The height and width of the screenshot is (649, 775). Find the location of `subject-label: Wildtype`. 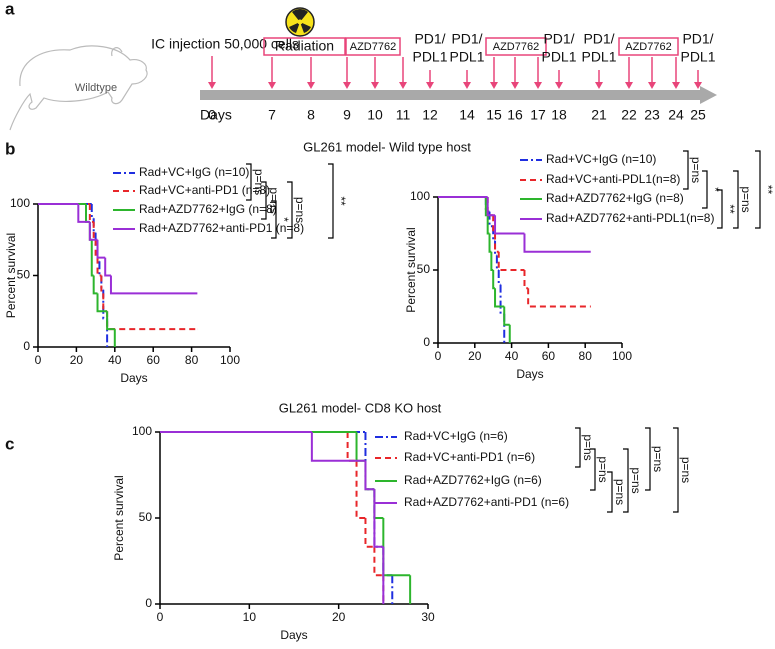

subject-label: Wildtype is located at coordinates (96, 88).